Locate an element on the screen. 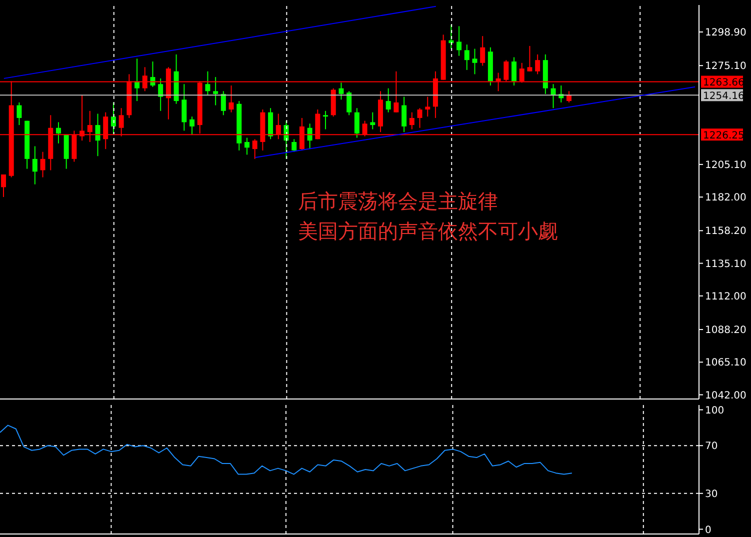  y-tick-label: 1088.20 is located at coordinates (725, 330).